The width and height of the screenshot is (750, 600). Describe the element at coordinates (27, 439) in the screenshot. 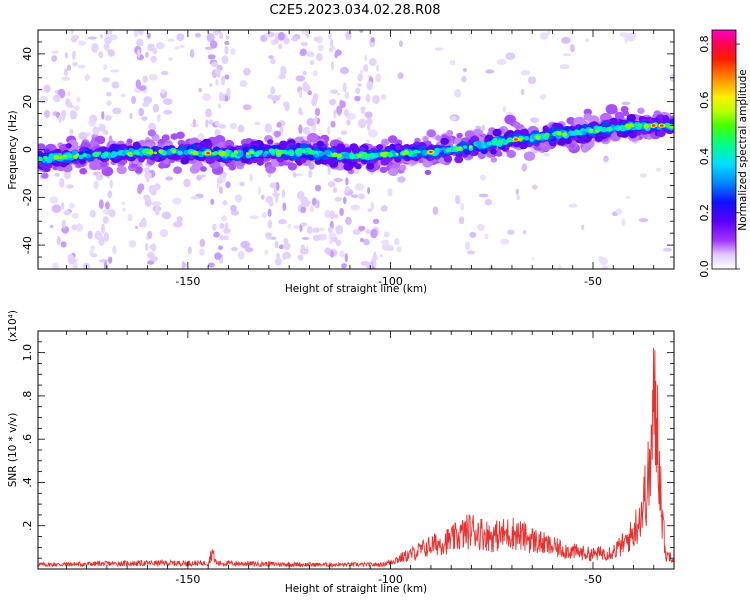

I see `snr-y-tick-label: .6` at that location.